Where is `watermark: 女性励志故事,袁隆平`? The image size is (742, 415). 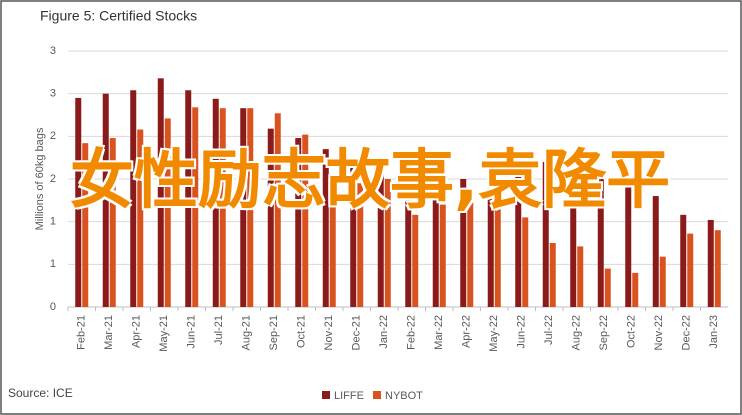
watermark: 女性励志故事,袁隆平 is located at coordinates (370, 181).